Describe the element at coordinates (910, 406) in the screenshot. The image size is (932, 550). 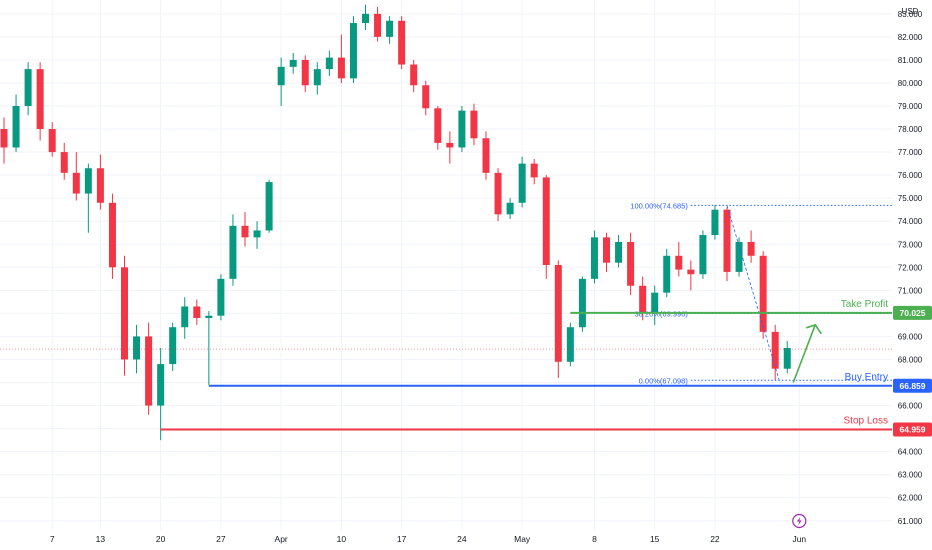
I see `y-tick-label: 66.000` at that location.